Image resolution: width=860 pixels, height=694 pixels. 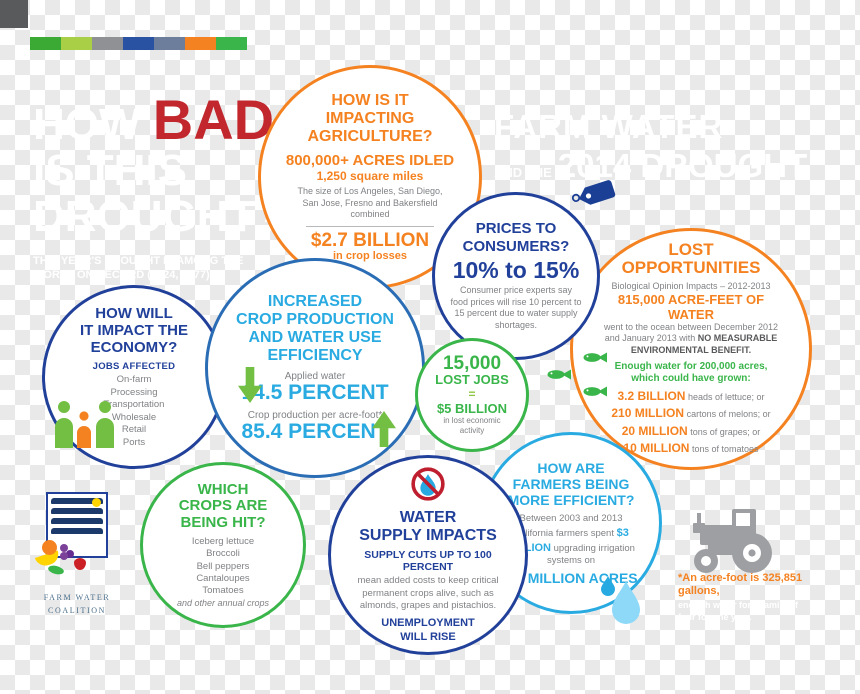 I want to click on bubble-water-supply-title: WATER SUPPLY IMPACTS, so click(x=428, y=526).